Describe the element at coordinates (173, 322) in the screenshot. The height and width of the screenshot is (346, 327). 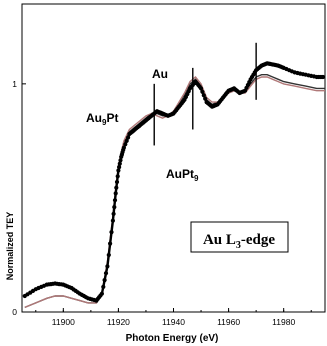
I see `x-tick-label: 11940` at that location.